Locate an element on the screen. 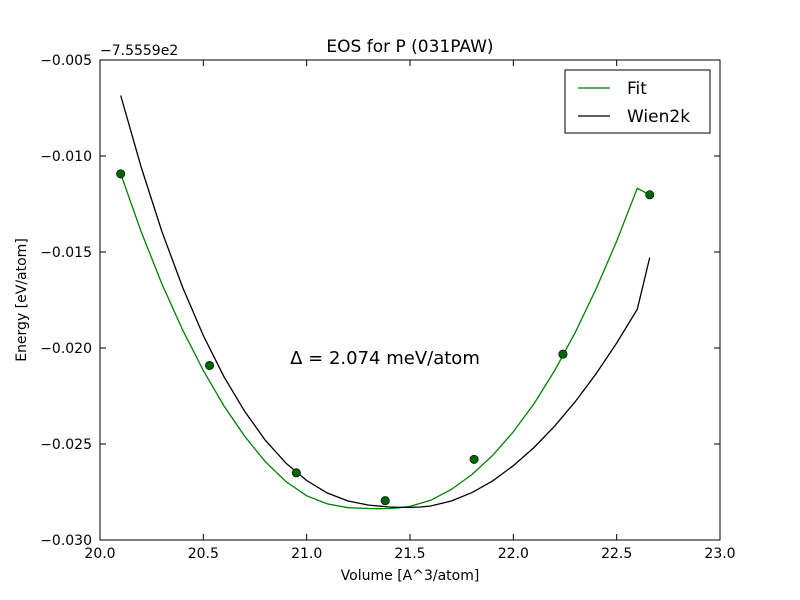 The height and width of the screenshot is (600, 800). y-tick-label: −0.015 is located at coordinates (66, 253).